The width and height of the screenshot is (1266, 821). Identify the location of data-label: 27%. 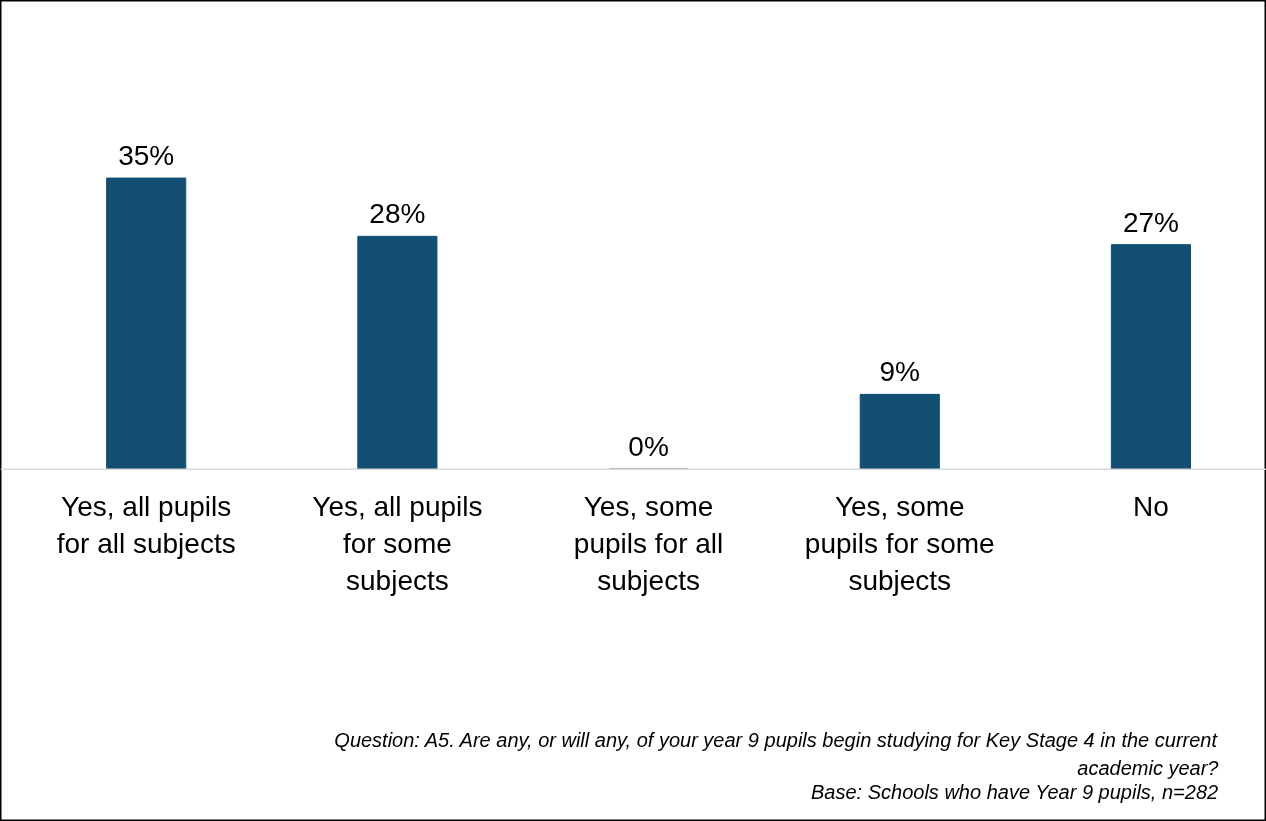
(1150, 222).